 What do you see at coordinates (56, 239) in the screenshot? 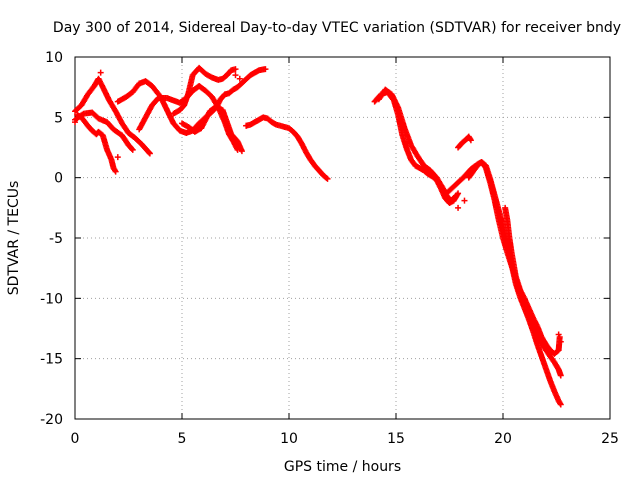
I see `y-tick-label: -5` at bounding box center [56, 239].